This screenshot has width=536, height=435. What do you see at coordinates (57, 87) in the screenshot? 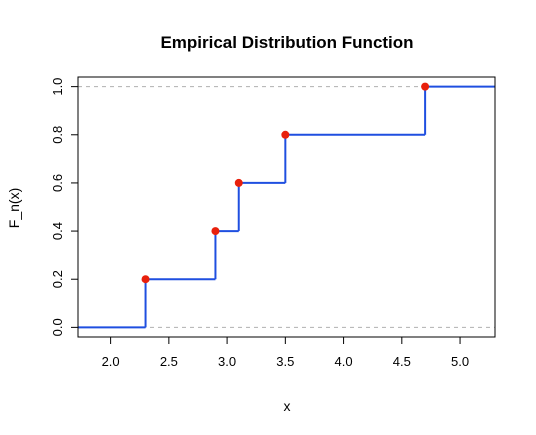
I see `y-tick-label-5: 1.0` at bounding box center [57, 87].